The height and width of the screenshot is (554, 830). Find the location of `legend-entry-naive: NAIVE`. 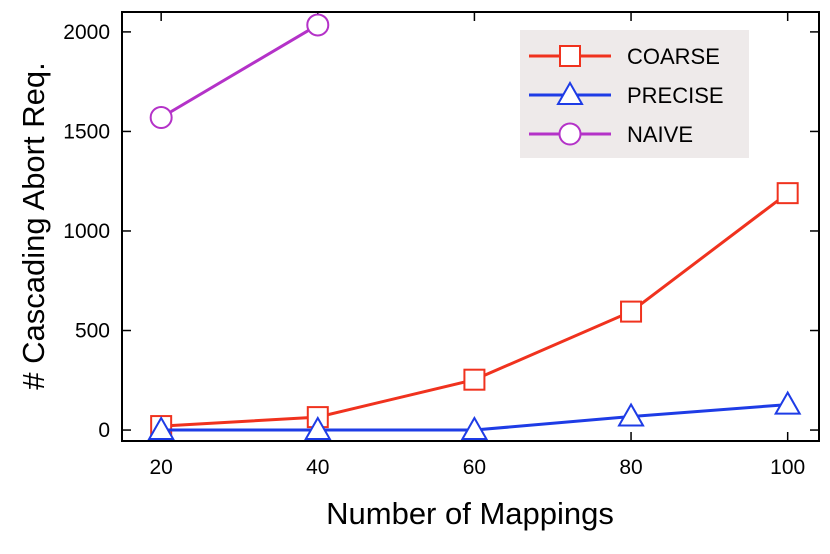

legend-entry-naive: NAIVE is located at coordinates (611, 134).